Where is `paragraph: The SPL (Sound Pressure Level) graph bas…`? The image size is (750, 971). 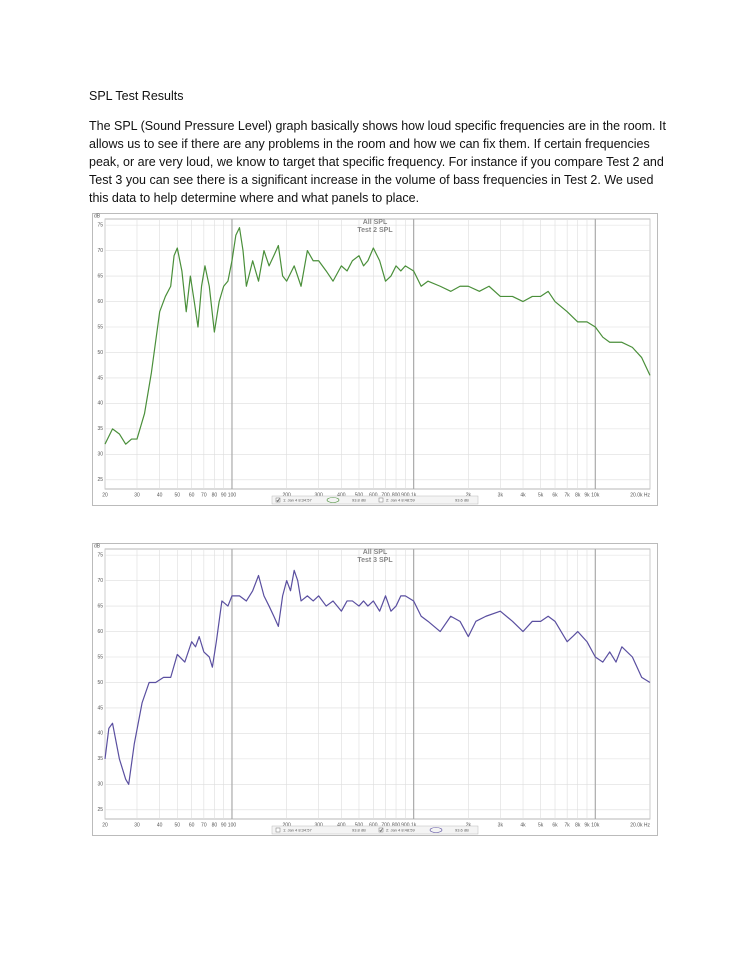
paragraph: The SPL (Sound Pressure Level) graph bas… is located at coordinates (377, 162).